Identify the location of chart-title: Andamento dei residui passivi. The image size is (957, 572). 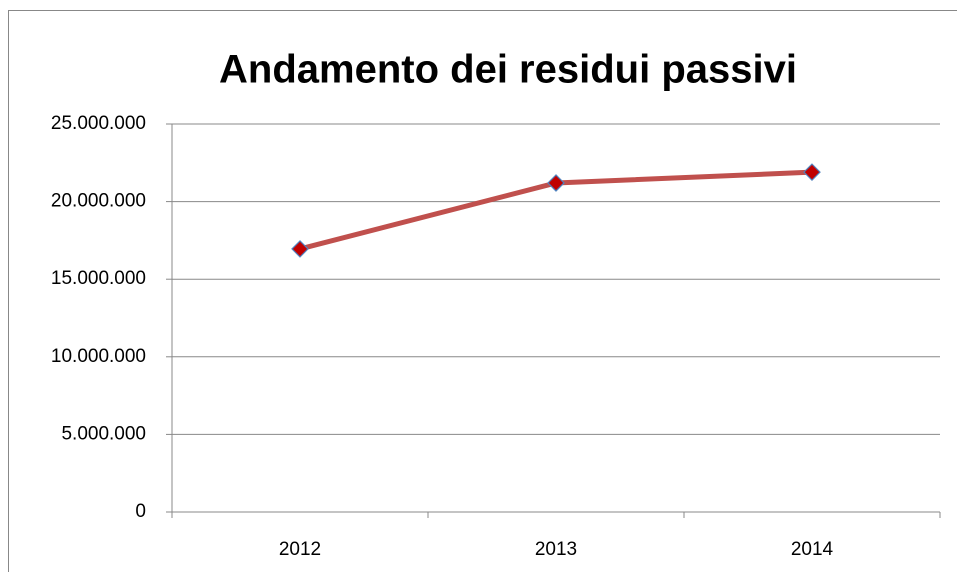
(508, 70).